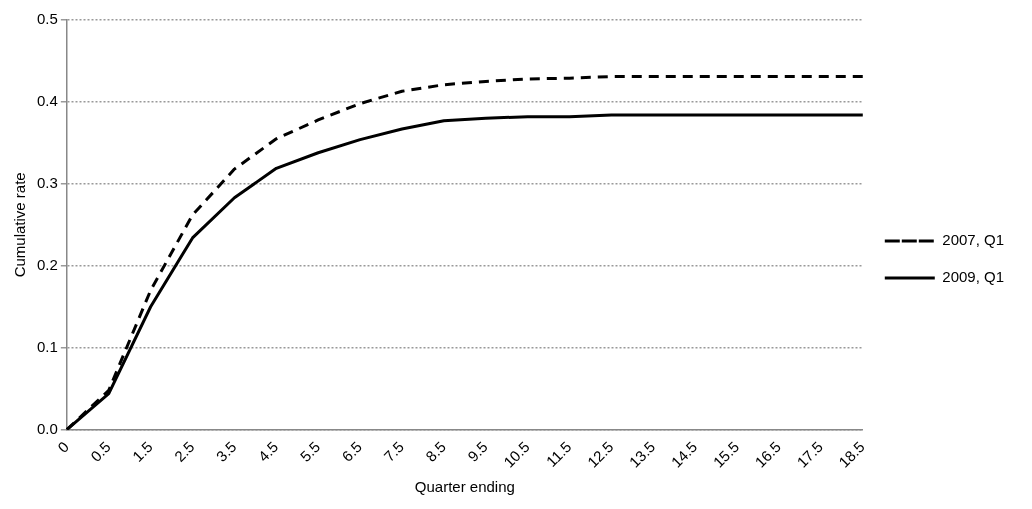  Describe the element at coordinates (268, 451) in the screenshot. I see `x-tick-label: 4.5` at that location.